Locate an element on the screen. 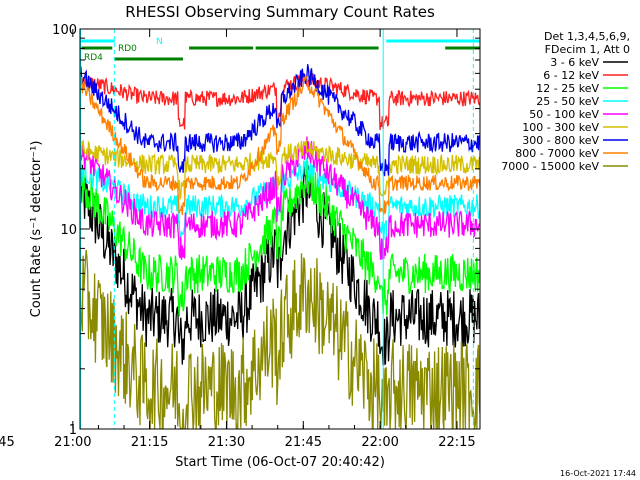 The width and height of the screenshot is (640, 480). legend-label-6: 300 - 800 keV is located at coordinates (560, 140).